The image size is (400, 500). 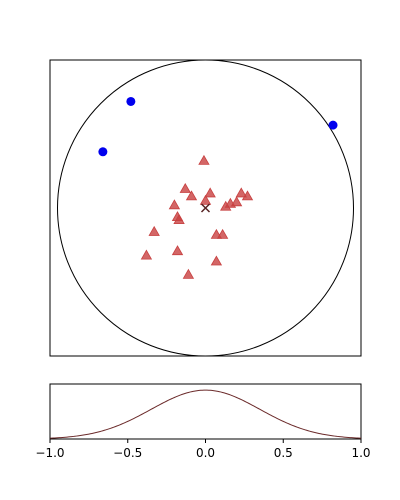 I want to click on density-axes-frame, so click(x=205, y=411).